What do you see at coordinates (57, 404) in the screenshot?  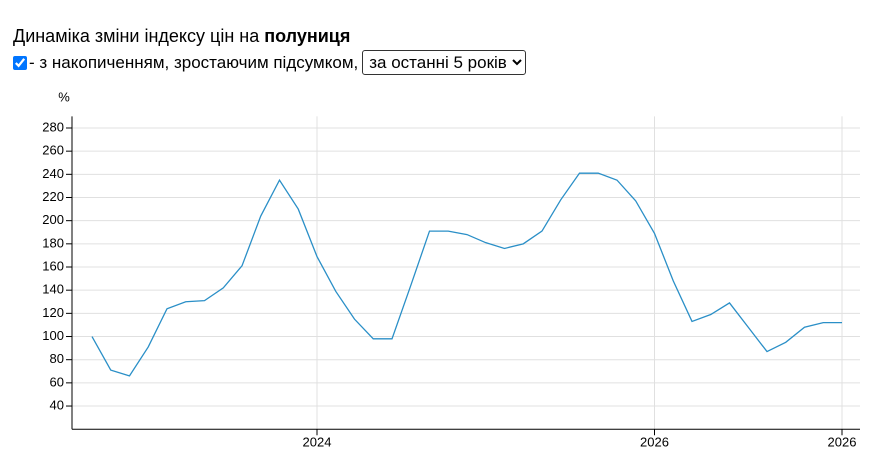 I see `y-tick-label: 40` at bounding box center [57, 404].